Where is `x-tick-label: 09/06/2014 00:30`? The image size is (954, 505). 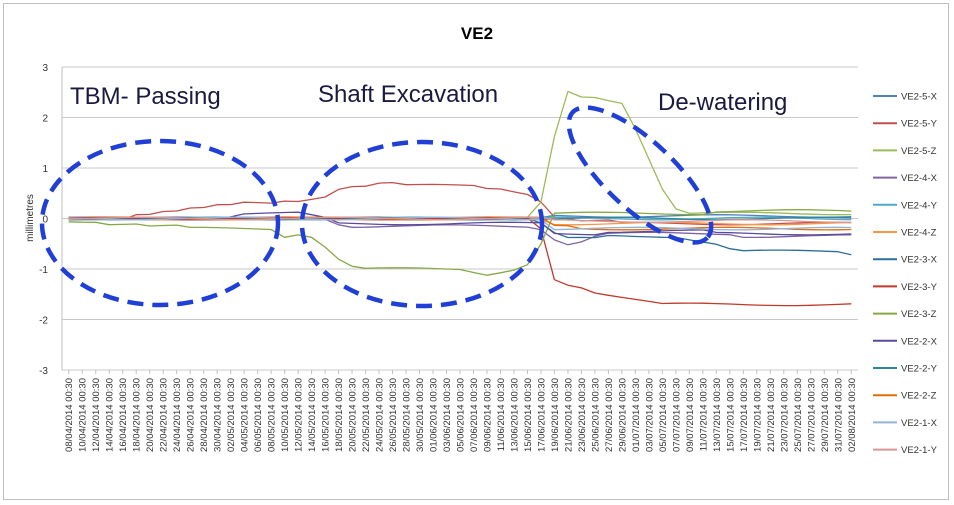 x-tick-label: 09/06/2014 00:30 is located at coordinates (487, 415).